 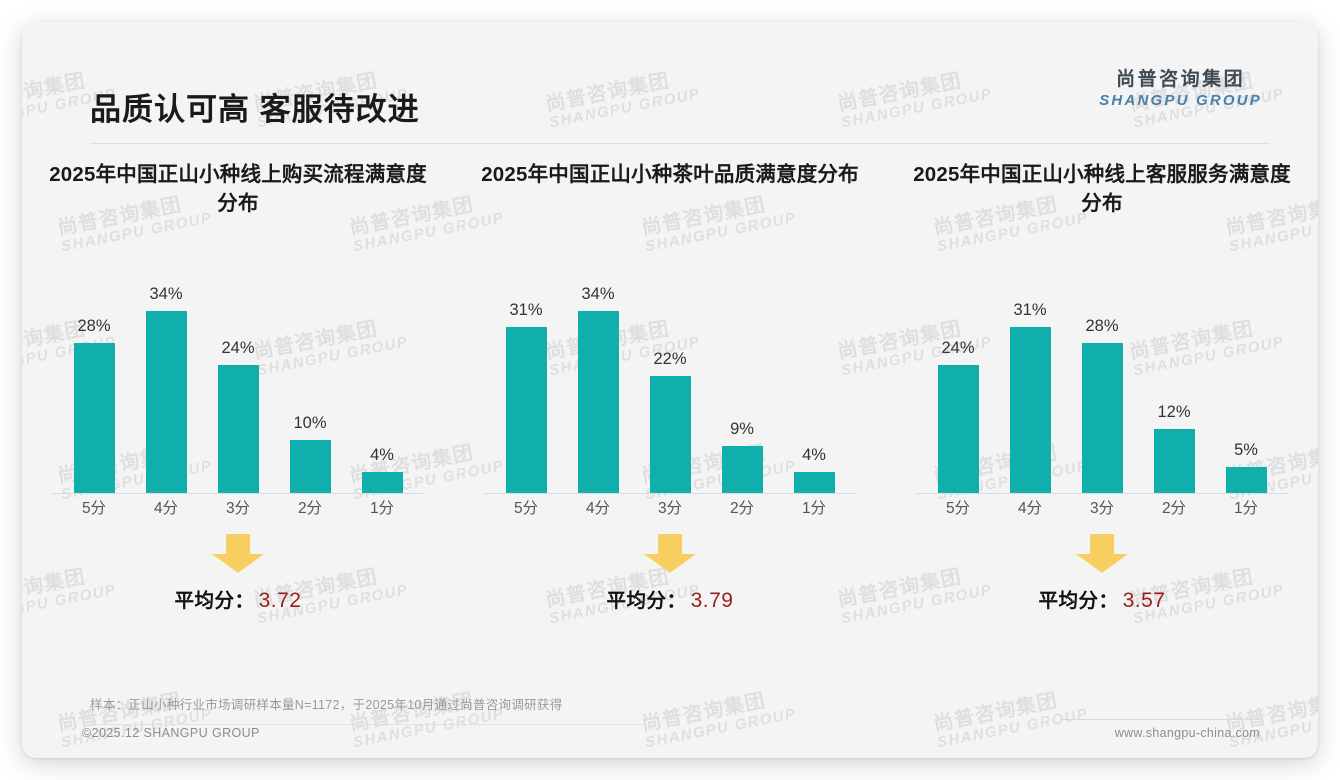 I want to click on bar-value-label: 9%, so click(x=742, y=429).